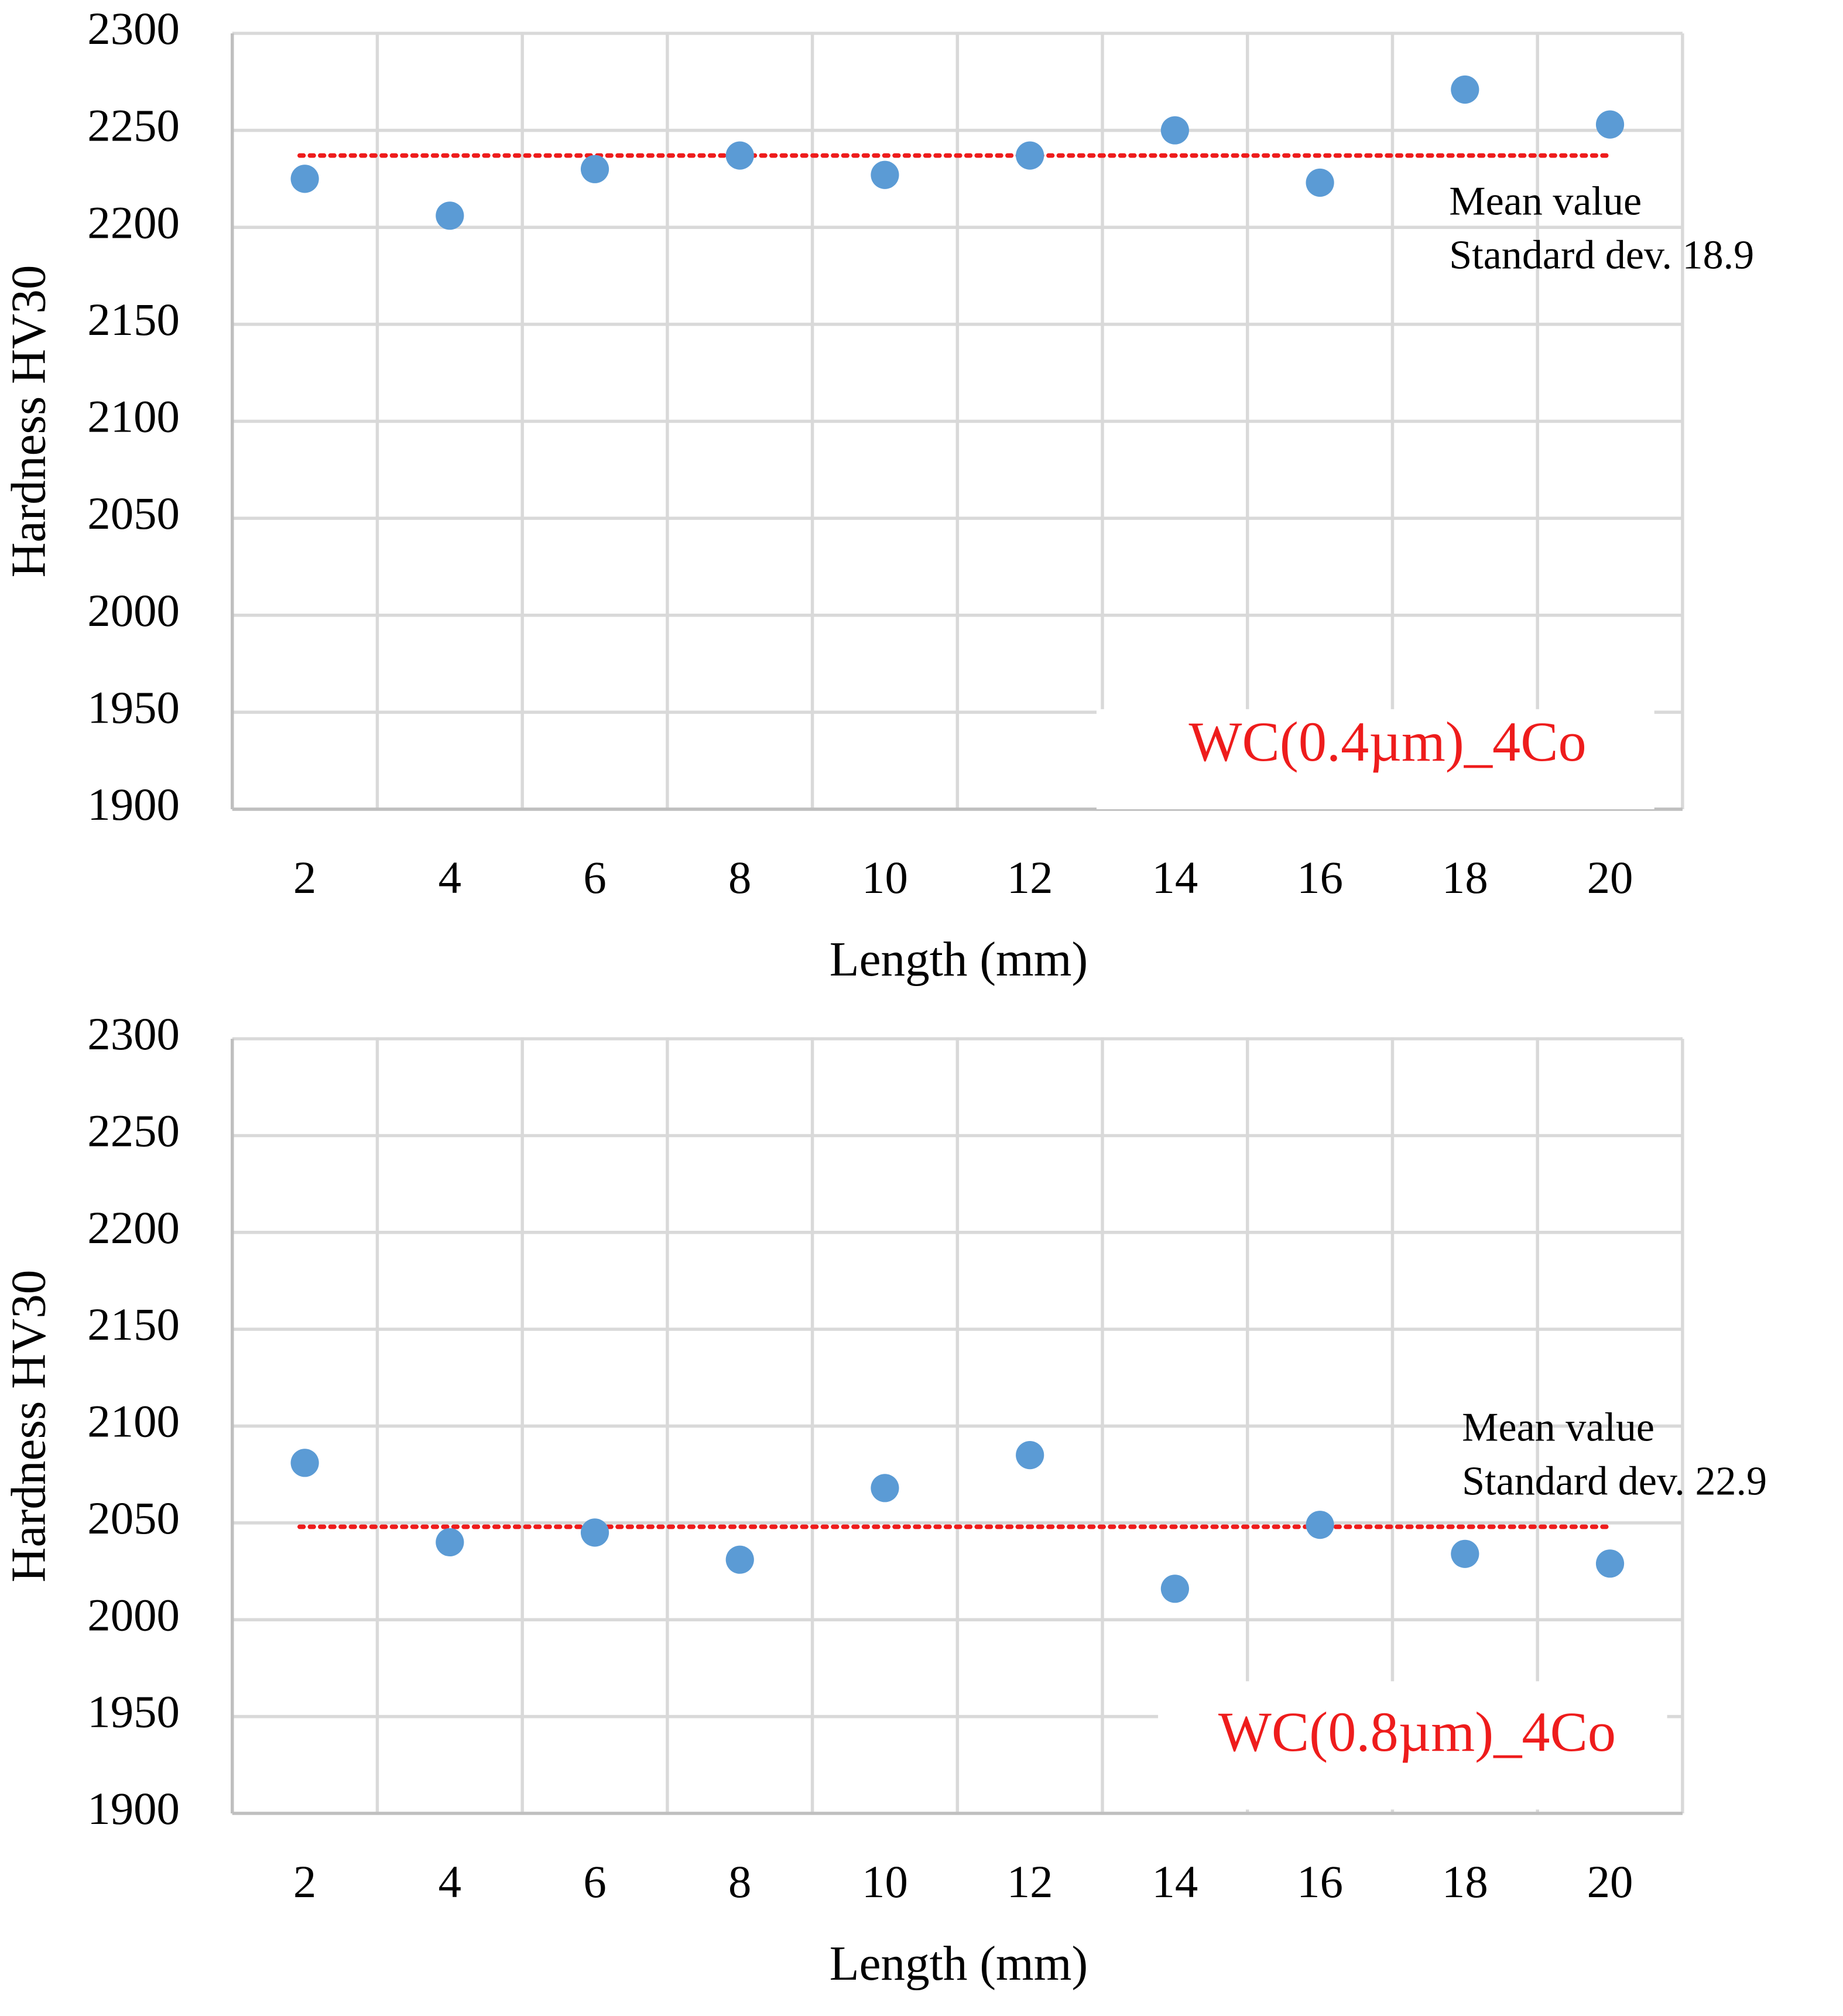  Describe the element at coordinates (1417, 1731) in the screenshot. I see `series-label: WC(0.8µm)_4Co` at that location.